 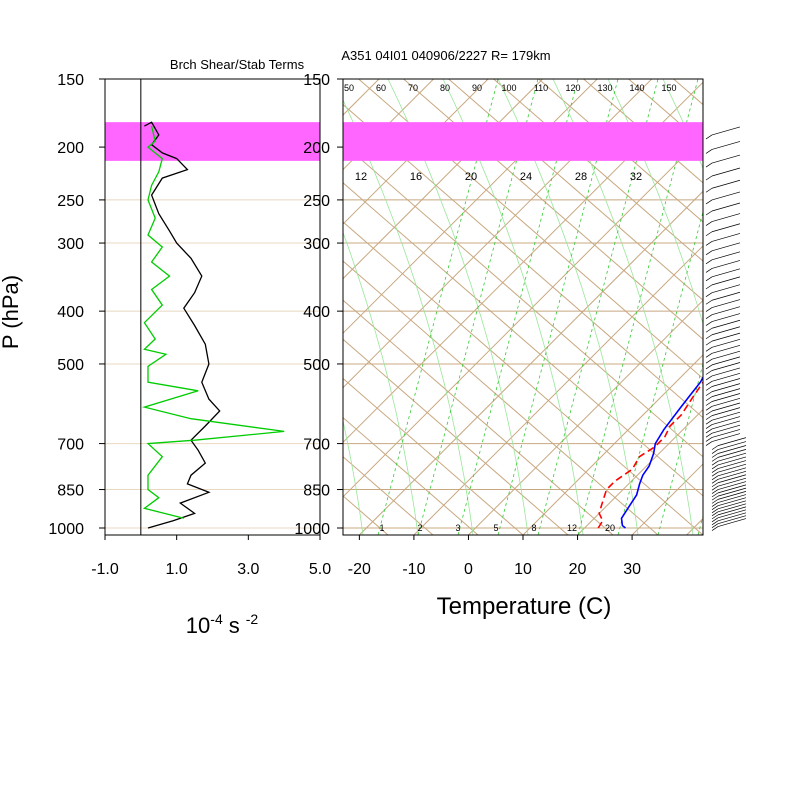 What do you see at coordinates (468, 569) in the screenshot?
I see `right-x-tick-label: 0` at bounding box center [468, 569].